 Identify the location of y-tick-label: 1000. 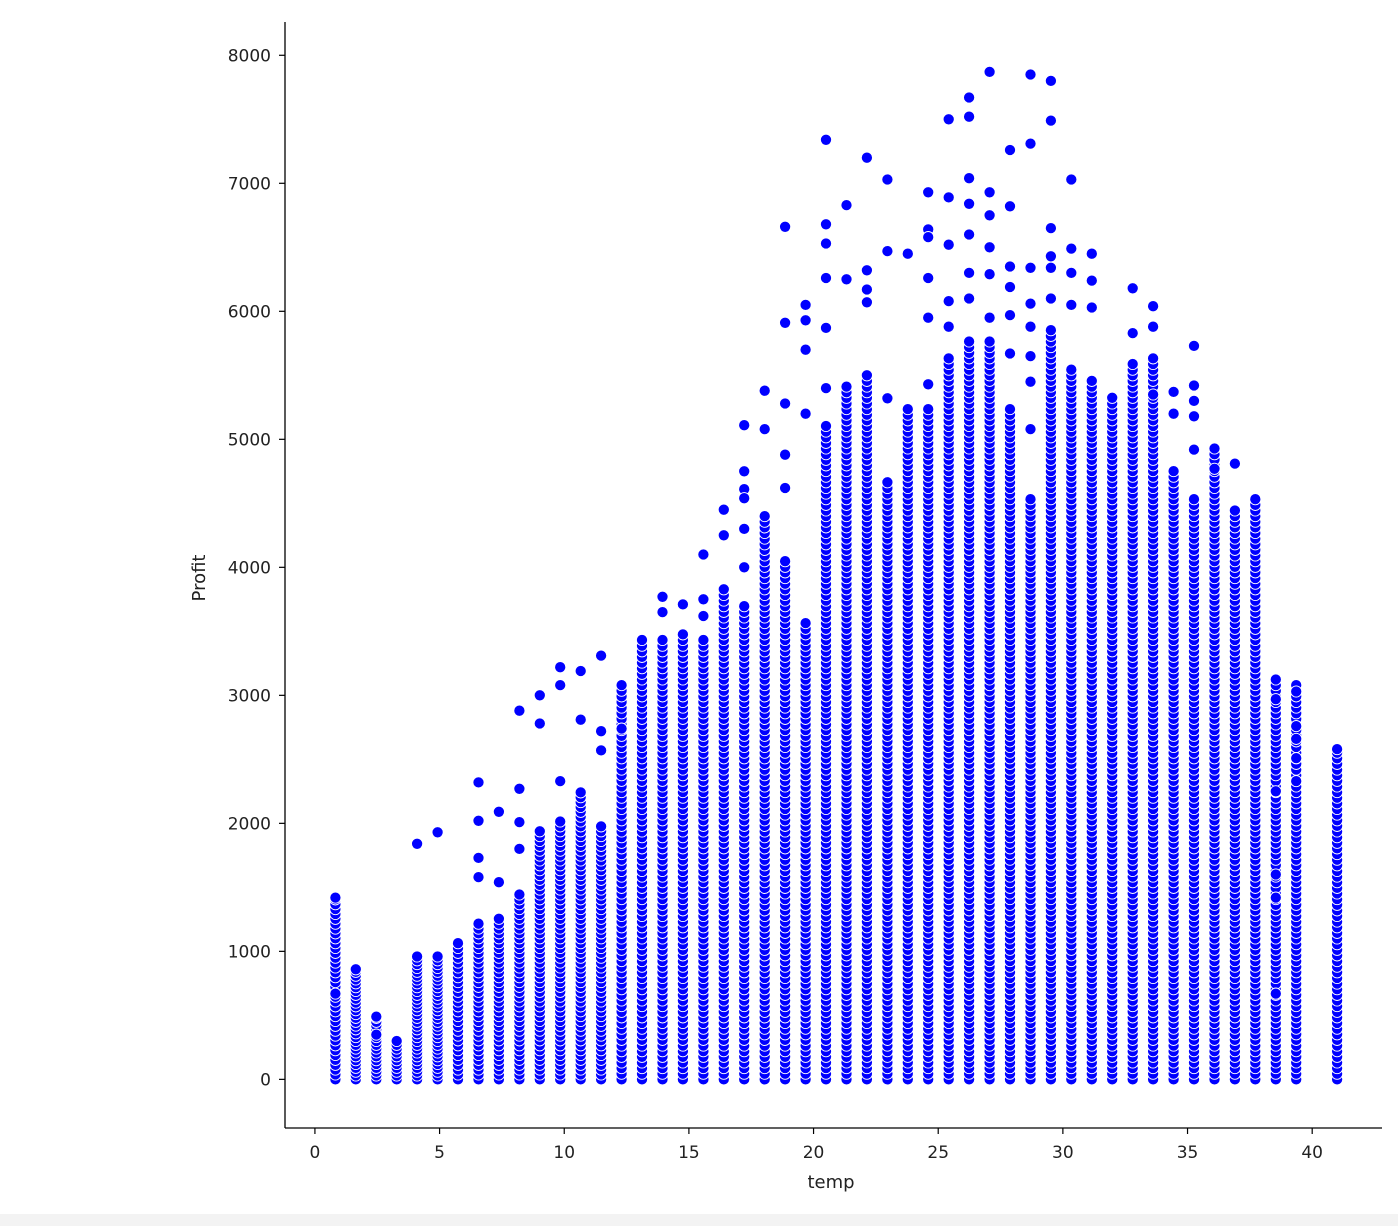
(249, 952).